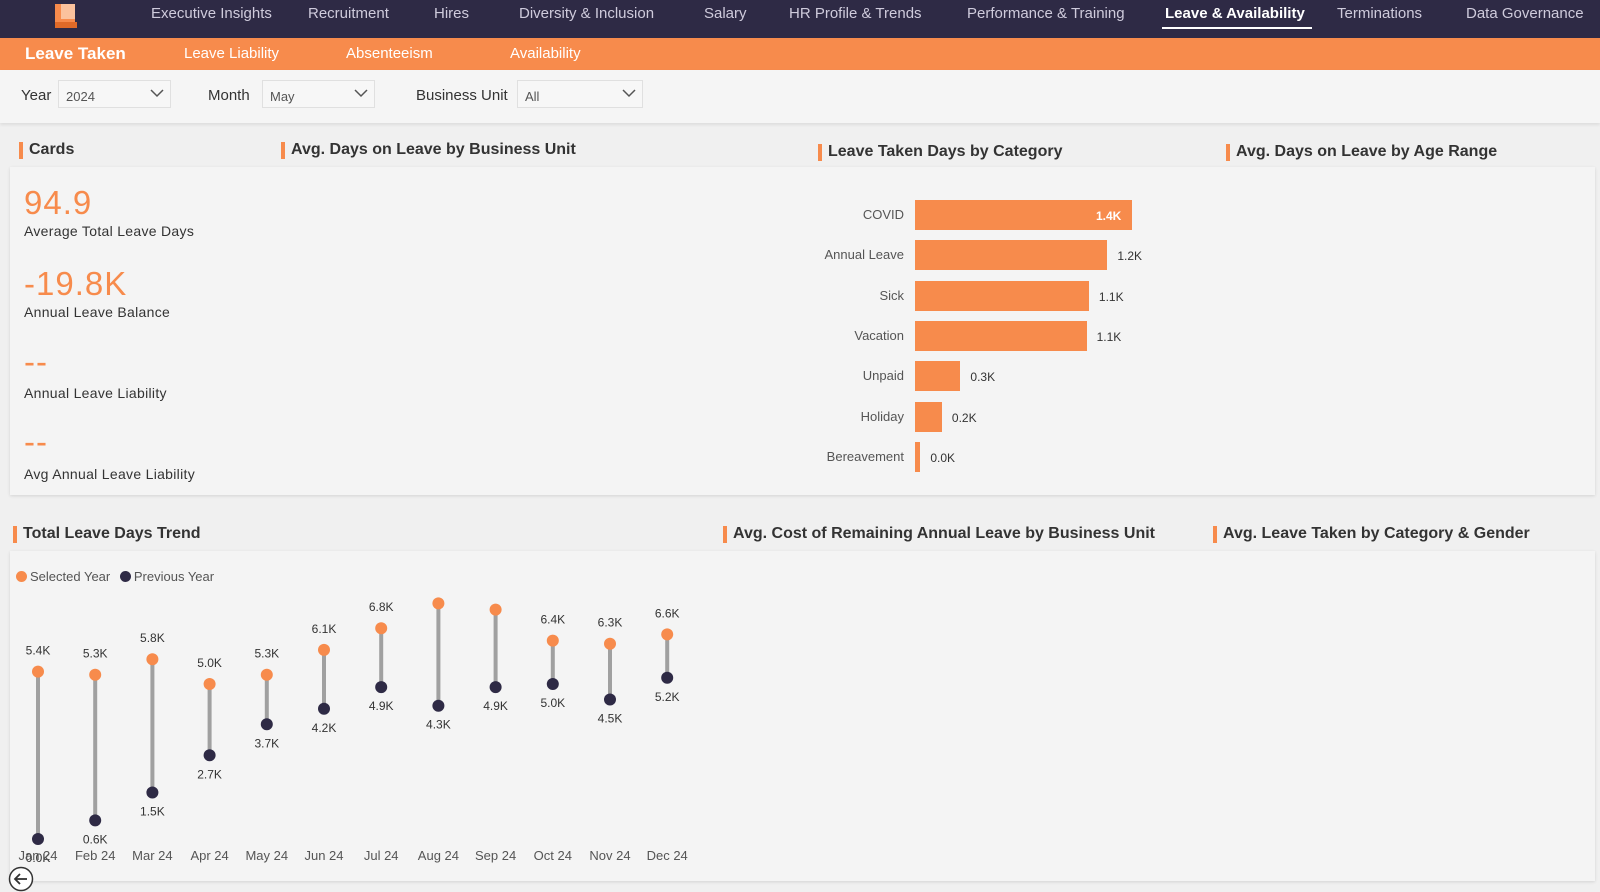  Describe the element at coordinates (80, 96) in the screenshot. I see `year-filter-value: 2024` at that location.